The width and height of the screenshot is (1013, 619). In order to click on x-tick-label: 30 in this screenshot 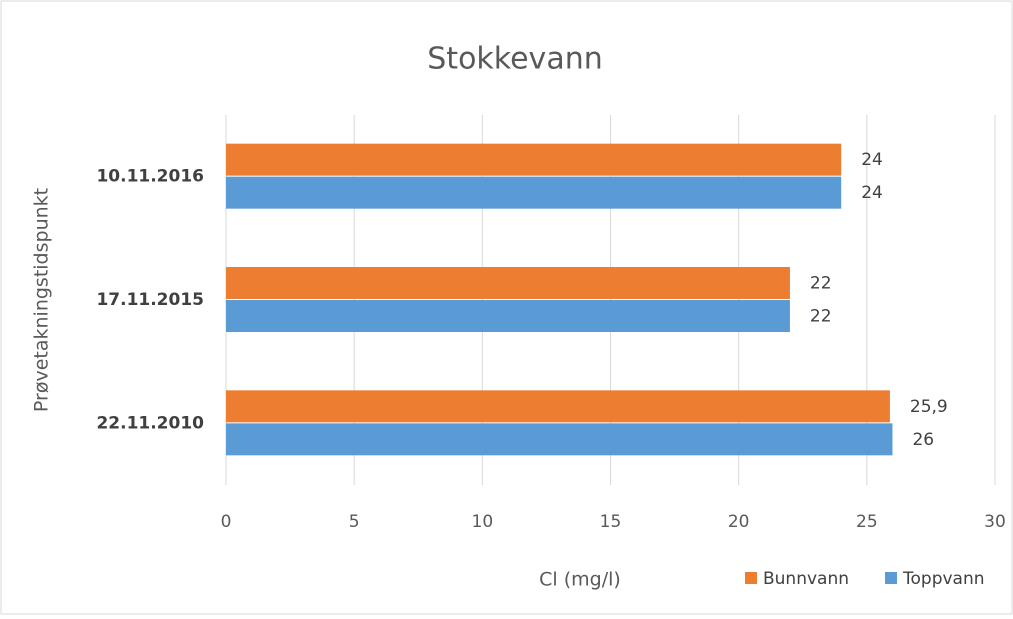, I will do `click(995, 522)`.